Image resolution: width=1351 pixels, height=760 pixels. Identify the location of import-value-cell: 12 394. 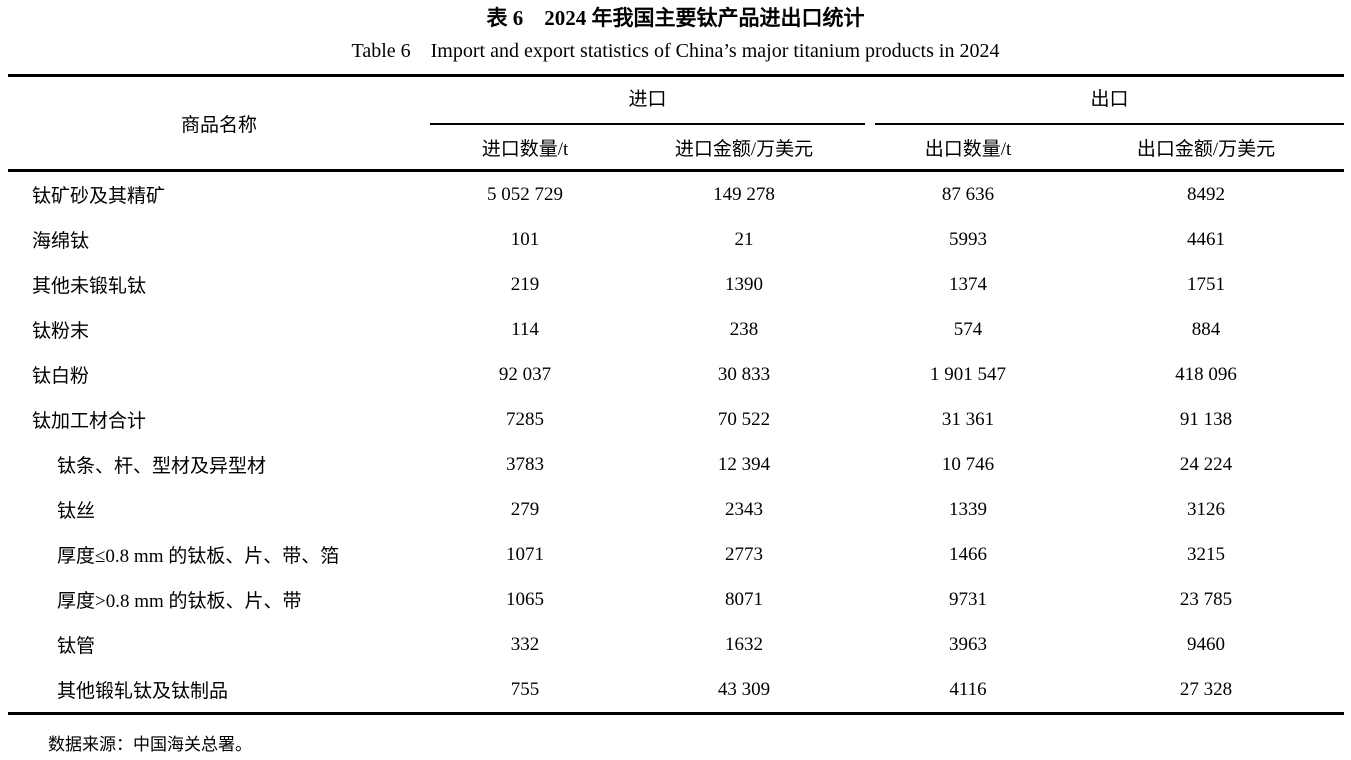
(744, 464).